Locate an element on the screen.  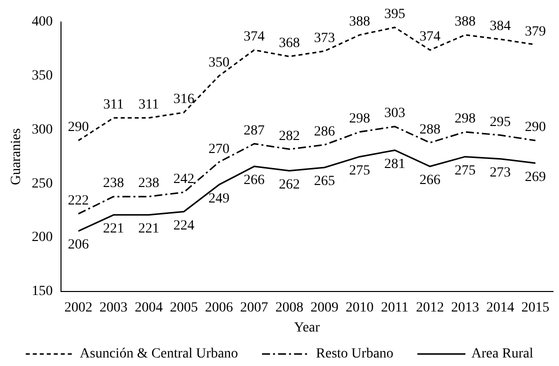
data-label: 295 is located at coordinates (500, 122).